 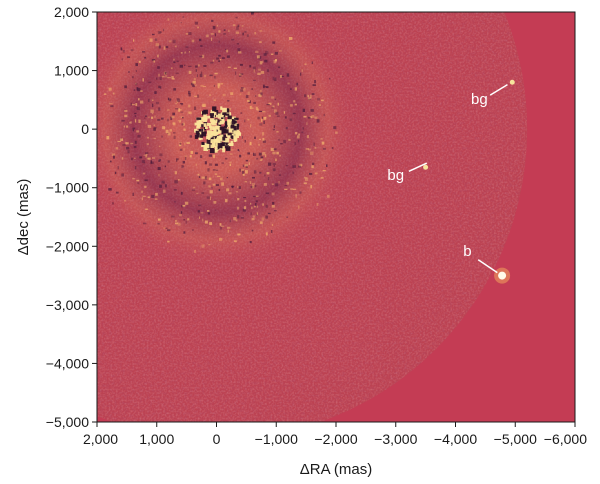 What do you see at coordinates (418, 167) in the screenshot?
I see `source-annotation-line` at bounding box center [418, 167].